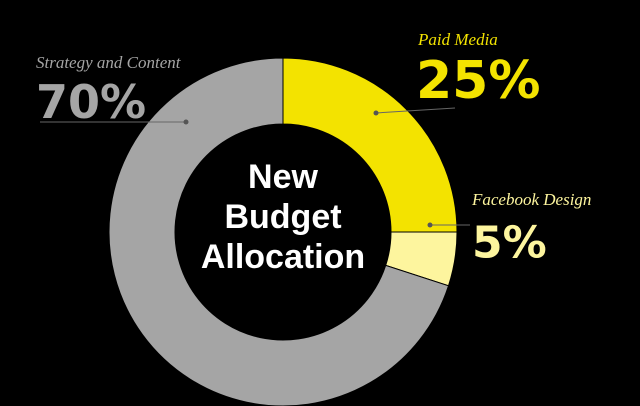  I want to click on title-line: Budget, so click(282, 217).